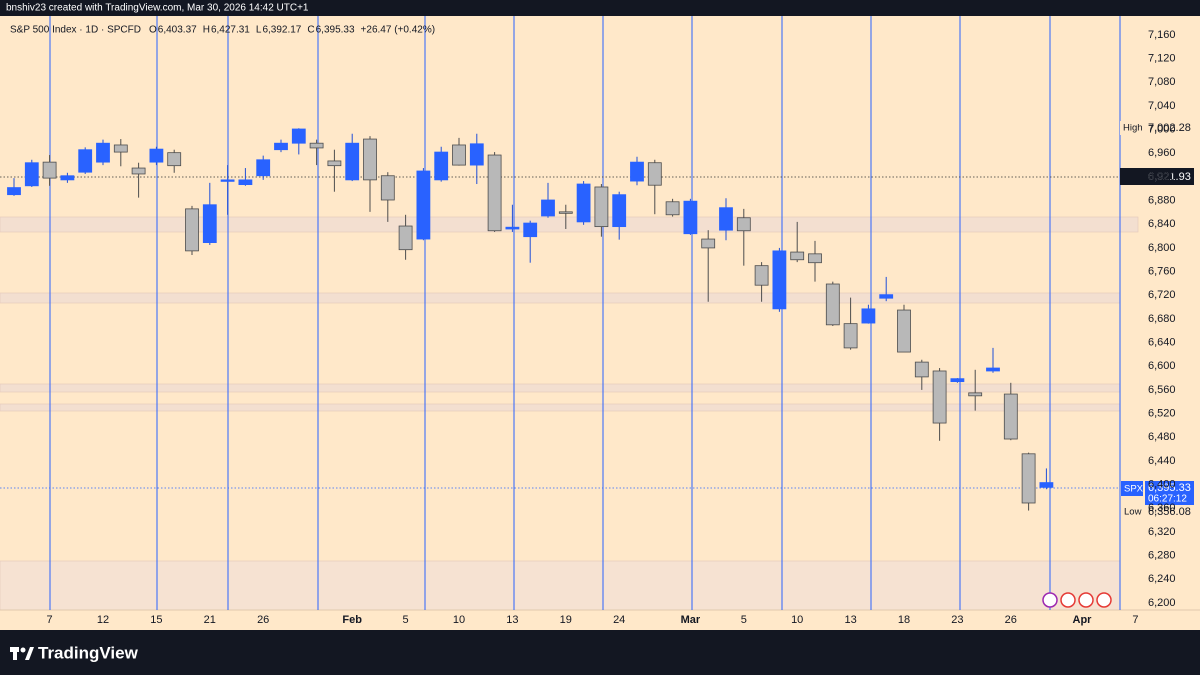 This screenshot has width=1200, height=675. What do you see at coordinates (210, 620) in the screenshot?
I see `x-tick-label: 21` at bounding box center [210, 620].